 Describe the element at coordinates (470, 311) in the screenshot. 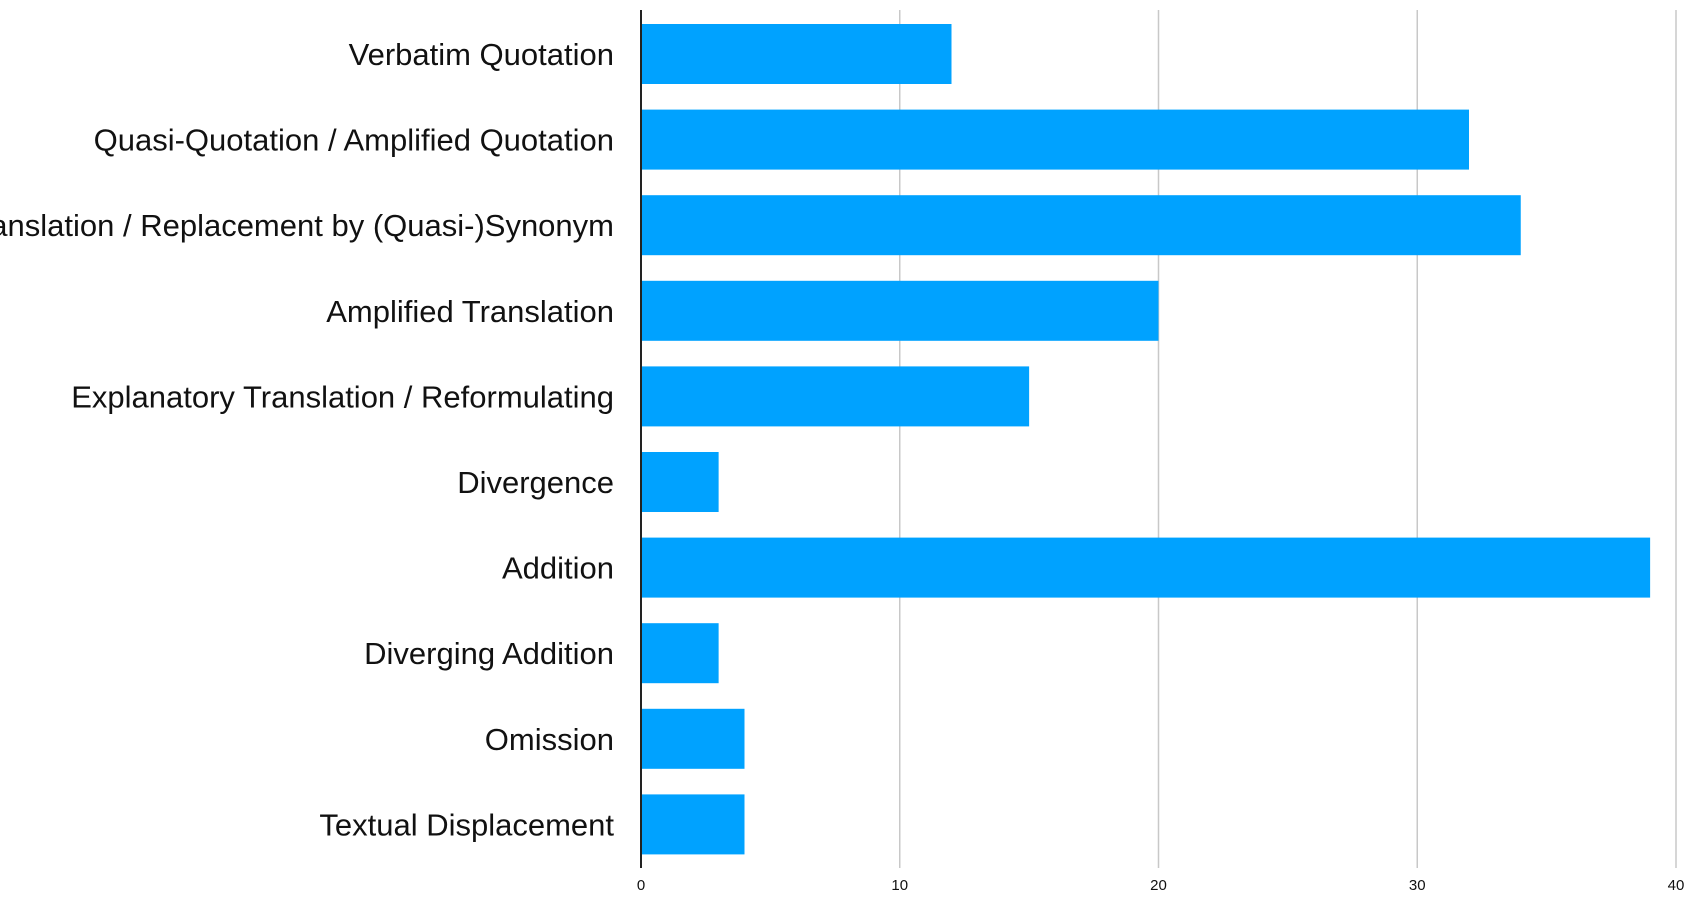

I see `category-label: Amplified Translation` at that location.